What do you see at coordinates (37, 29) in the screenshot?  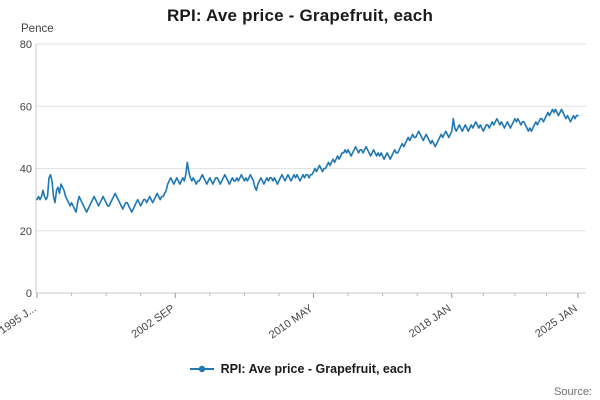 I see `y-axis-unit-label: Pence` at bounding box center [37, 29].